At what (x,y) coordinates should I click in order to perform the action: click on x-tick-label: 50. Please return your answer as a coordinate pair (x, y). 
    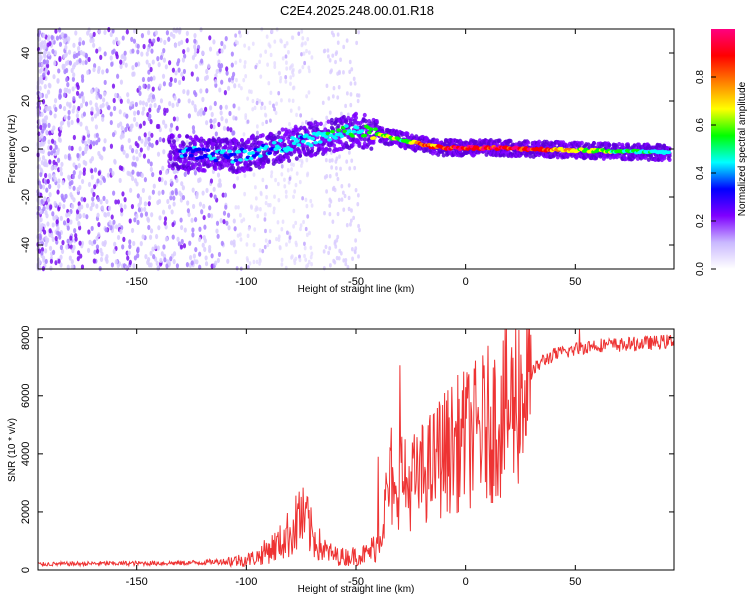
    Looking at the image, I should click on (575, 582).